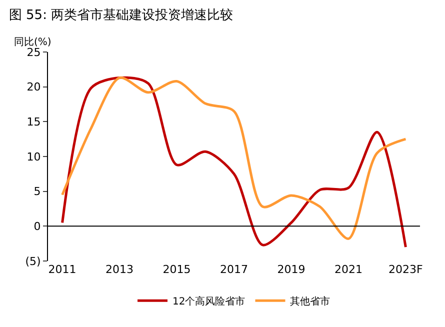  I want to click on x-tick-label: 2019, so click(291, 269).